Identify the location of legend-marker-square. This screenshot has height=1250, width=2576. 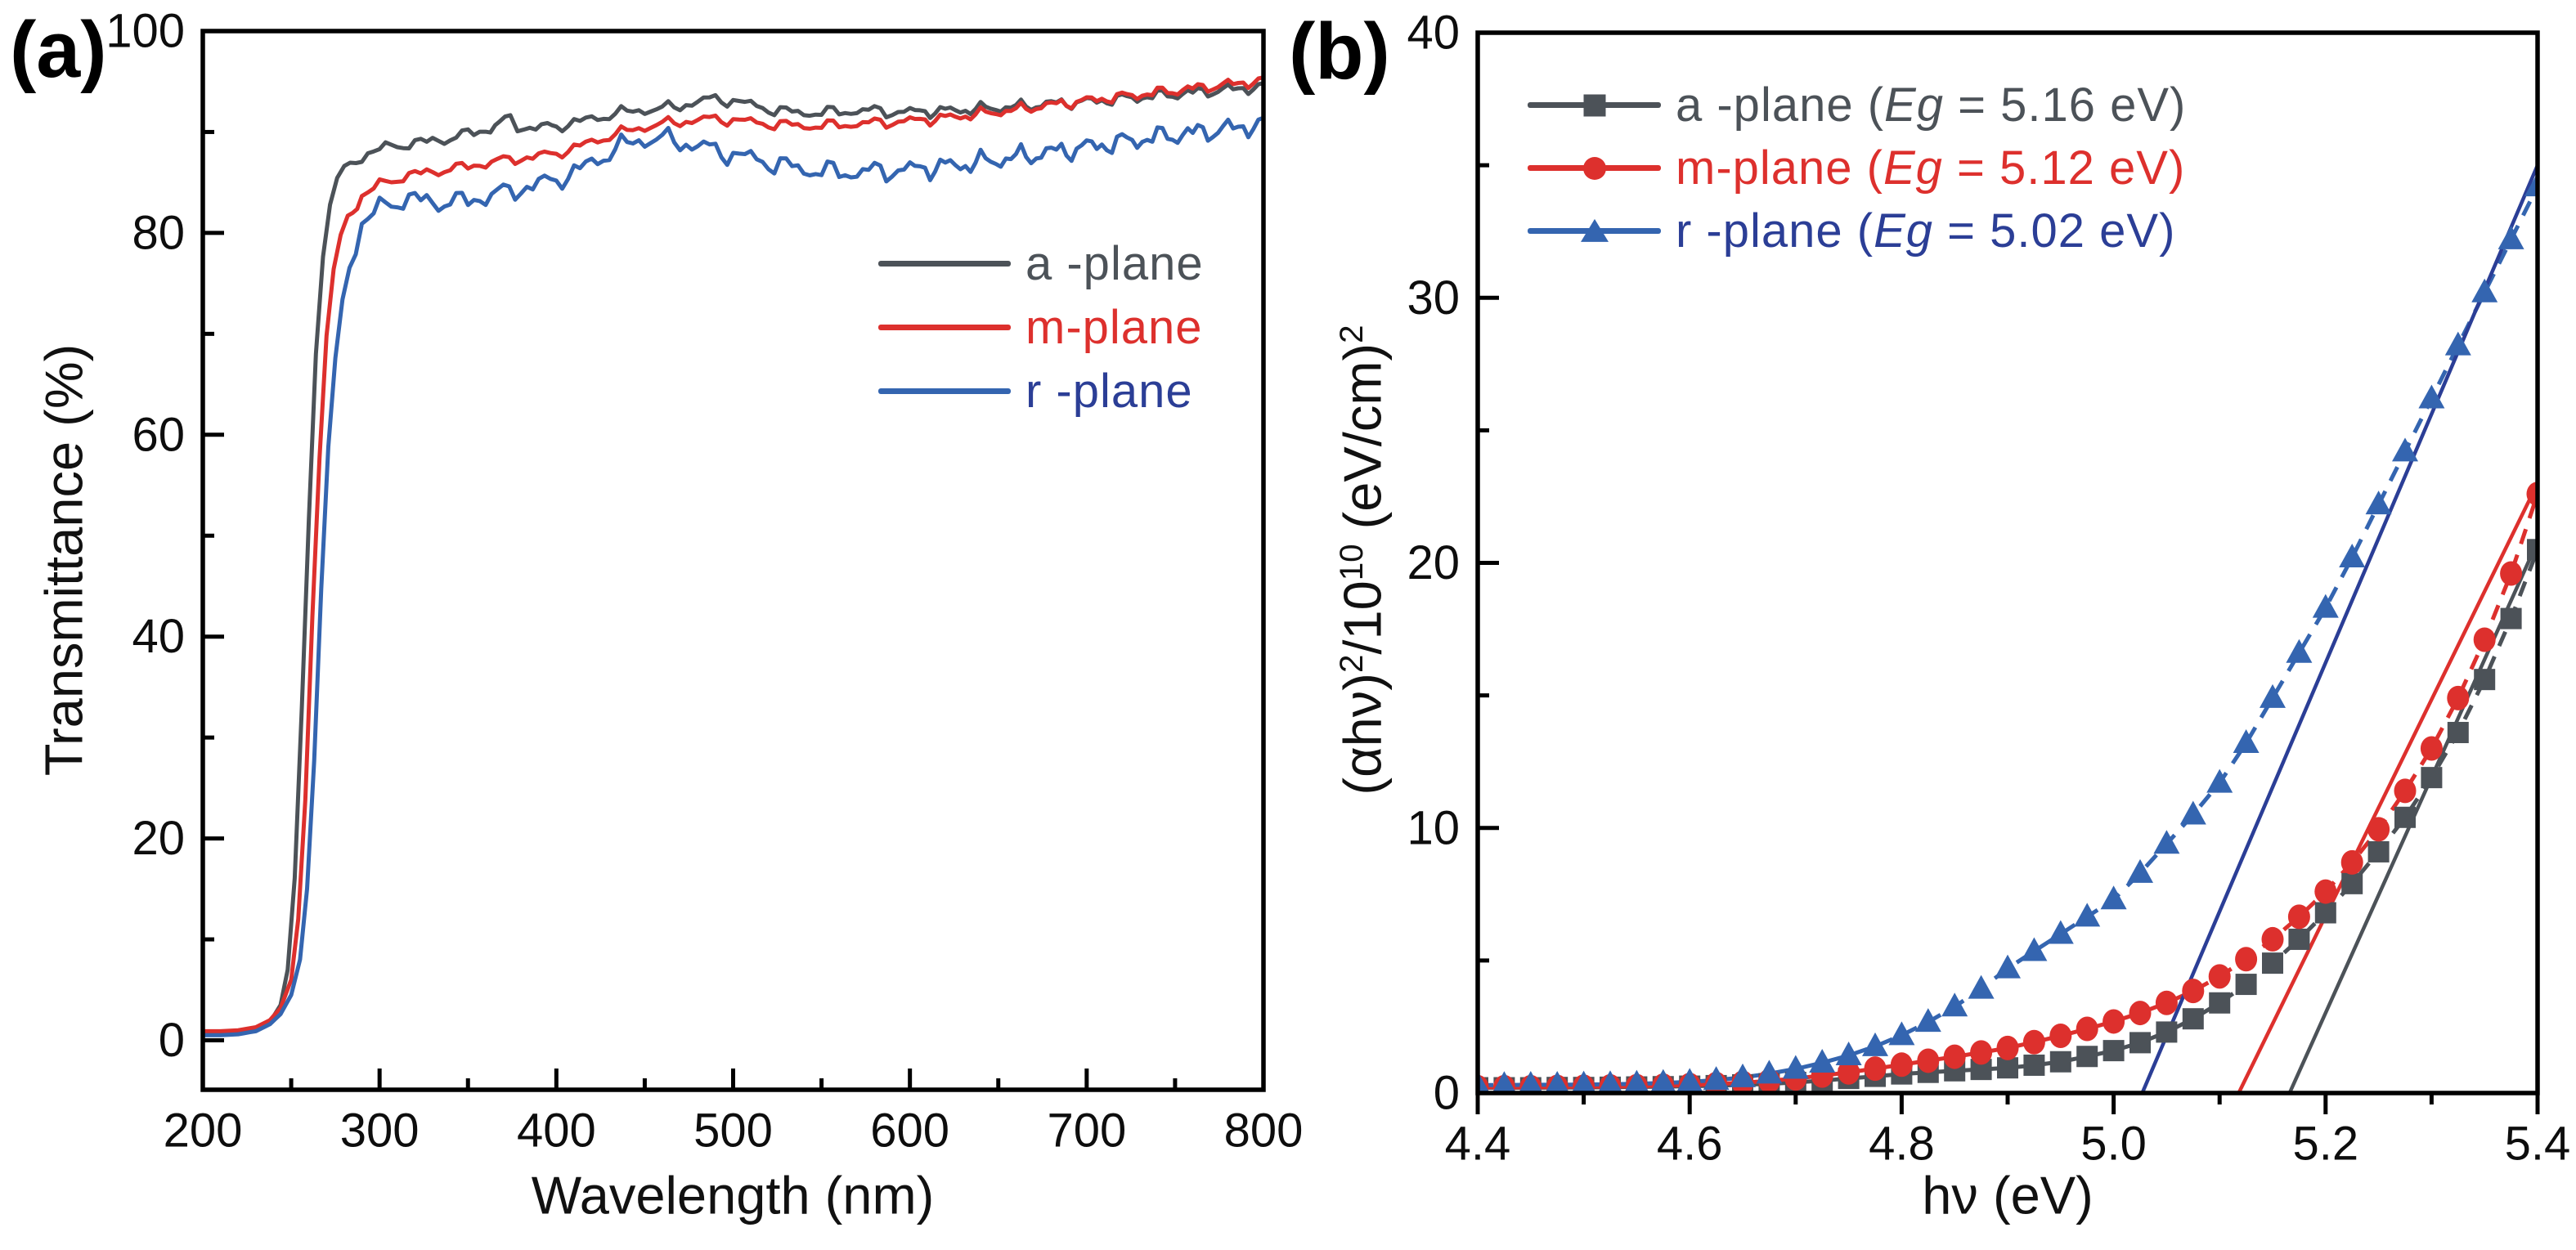
(1594, 105).